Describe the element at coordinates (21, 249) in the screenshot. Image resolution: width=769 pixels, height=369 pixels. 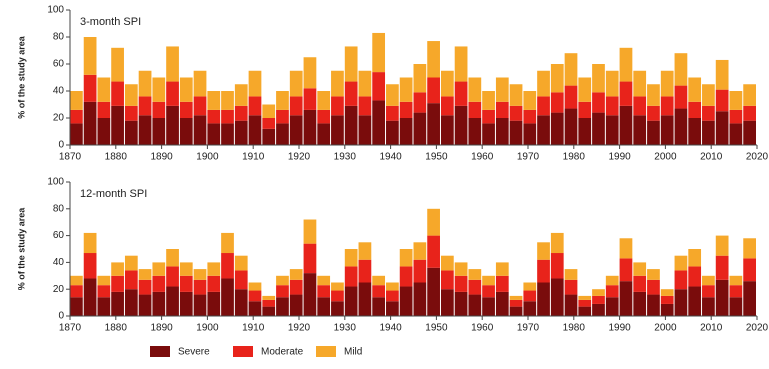
I see `y-axis-label: % of the study area` at that location.